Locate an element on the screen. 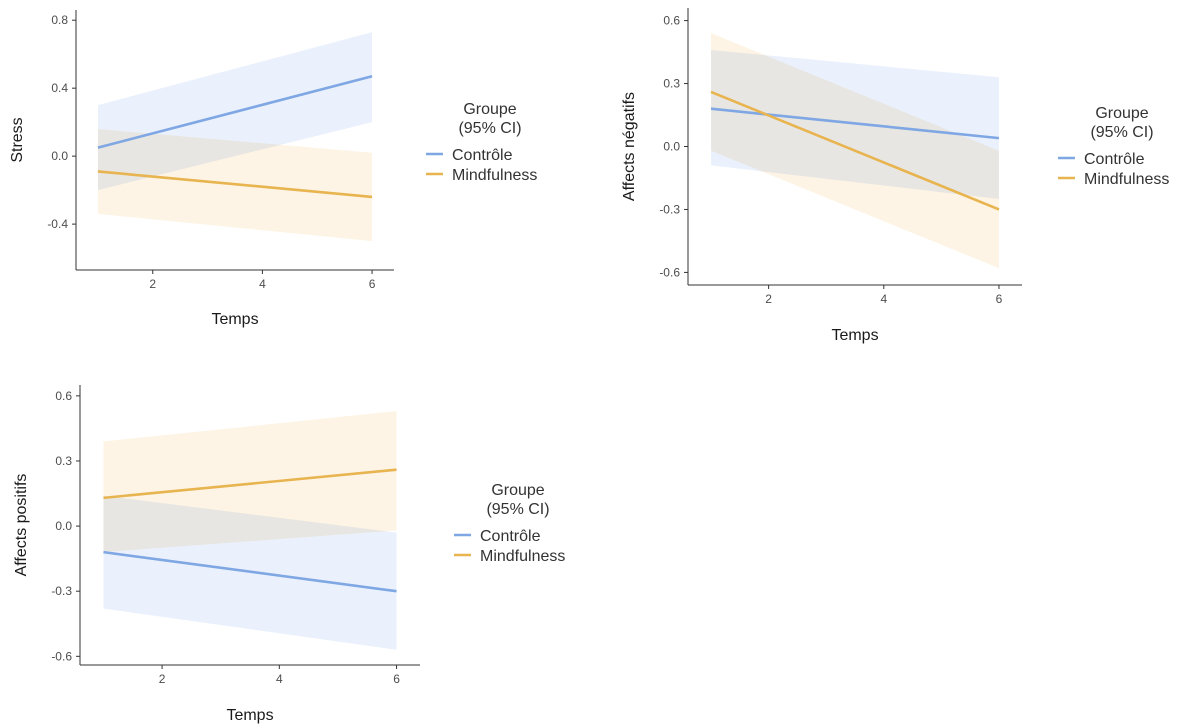  ci-band-mindfulness is located at coordinates (250, 482).